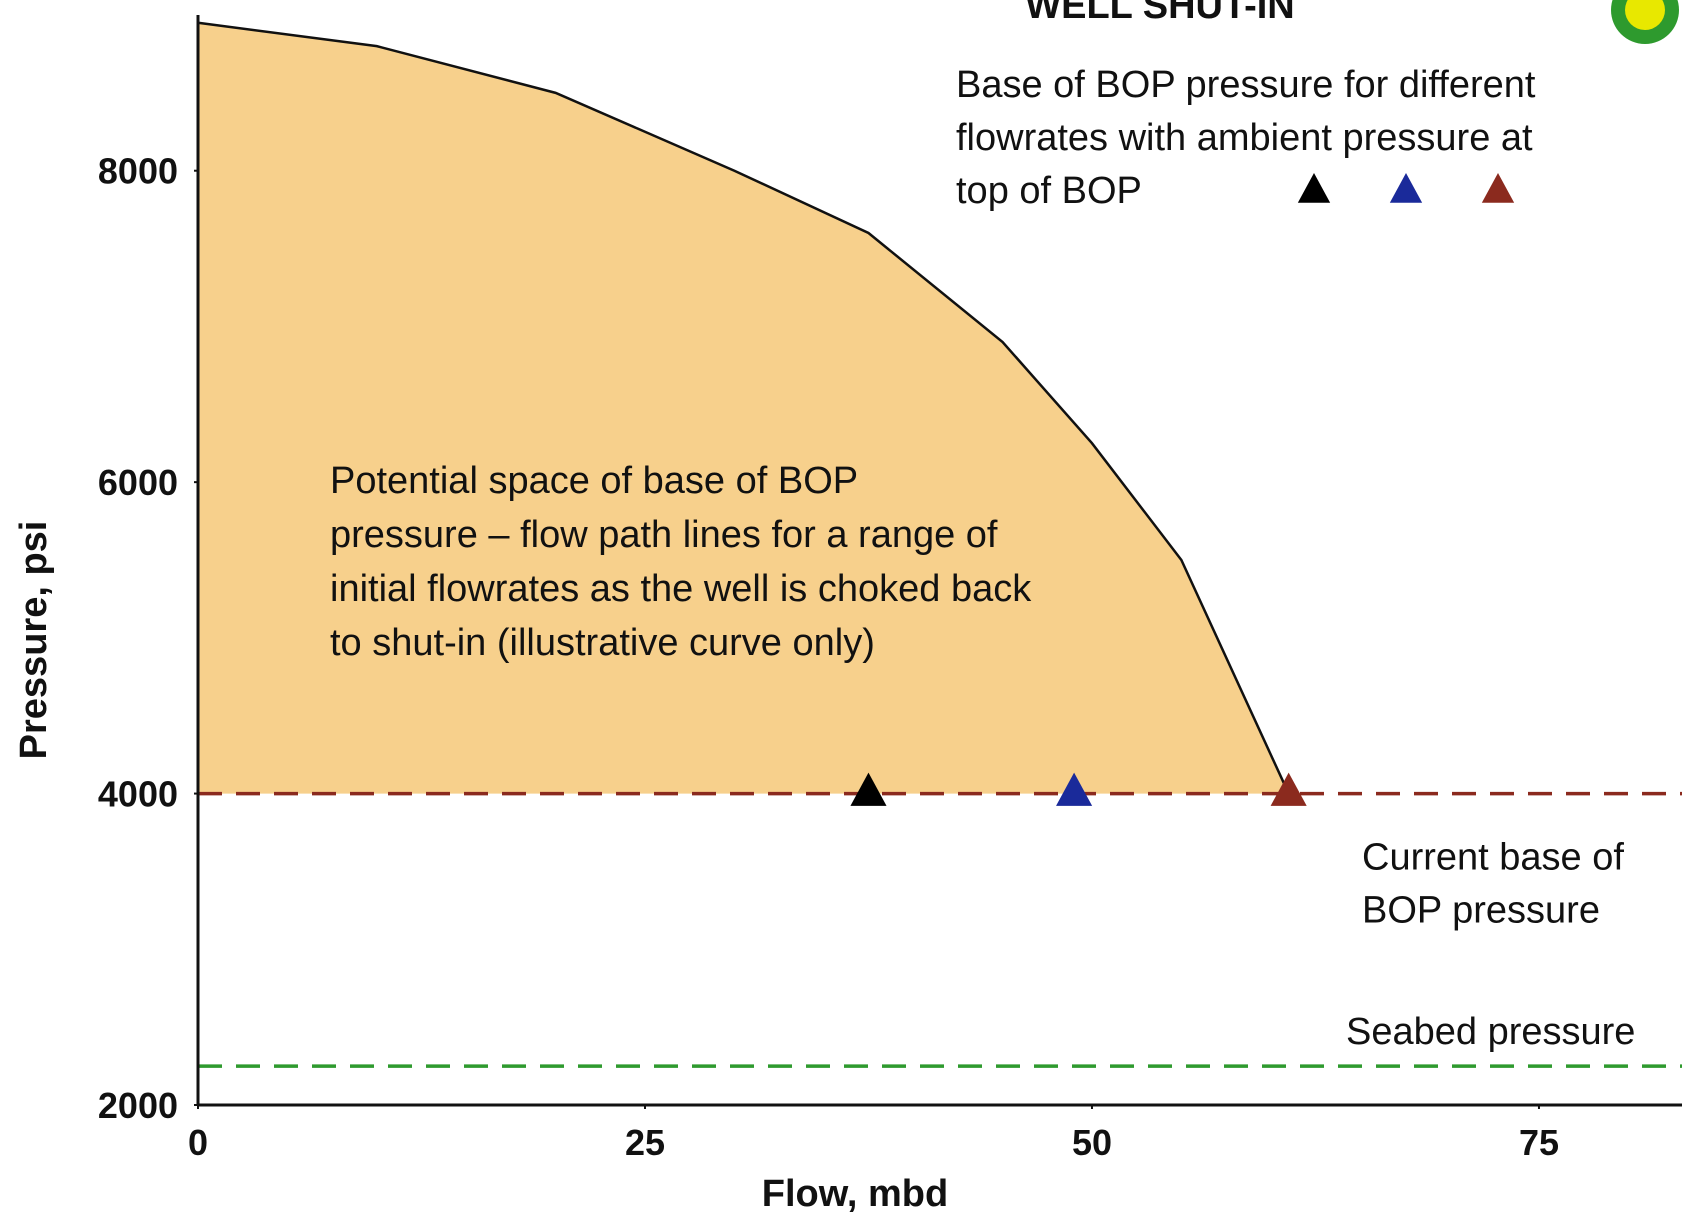  Describe the element at coordinates (1244, 138) in the screenshot. I see `legend-text: flowrates with ambient pressure at` at that location.